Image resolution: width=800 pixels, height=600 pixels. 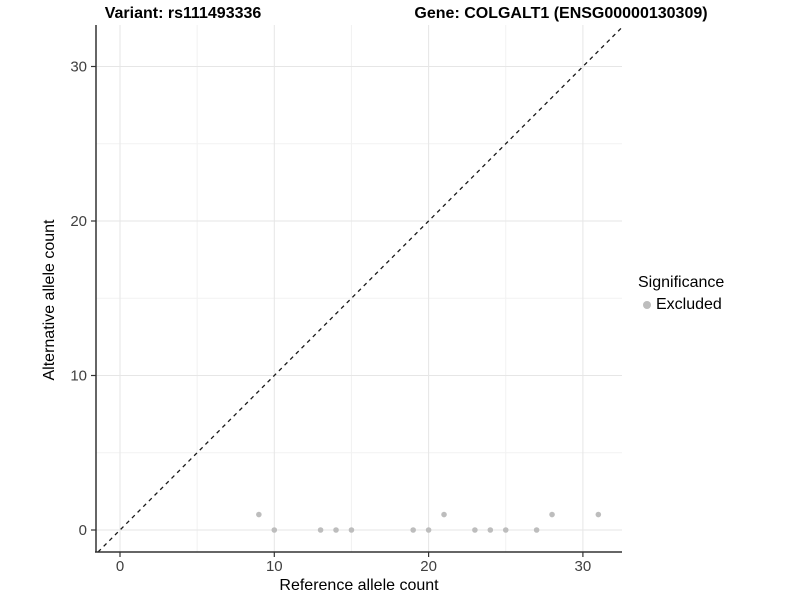 I want to click on legend-entry-excluded: Excluded, so click(x=681, y=305).